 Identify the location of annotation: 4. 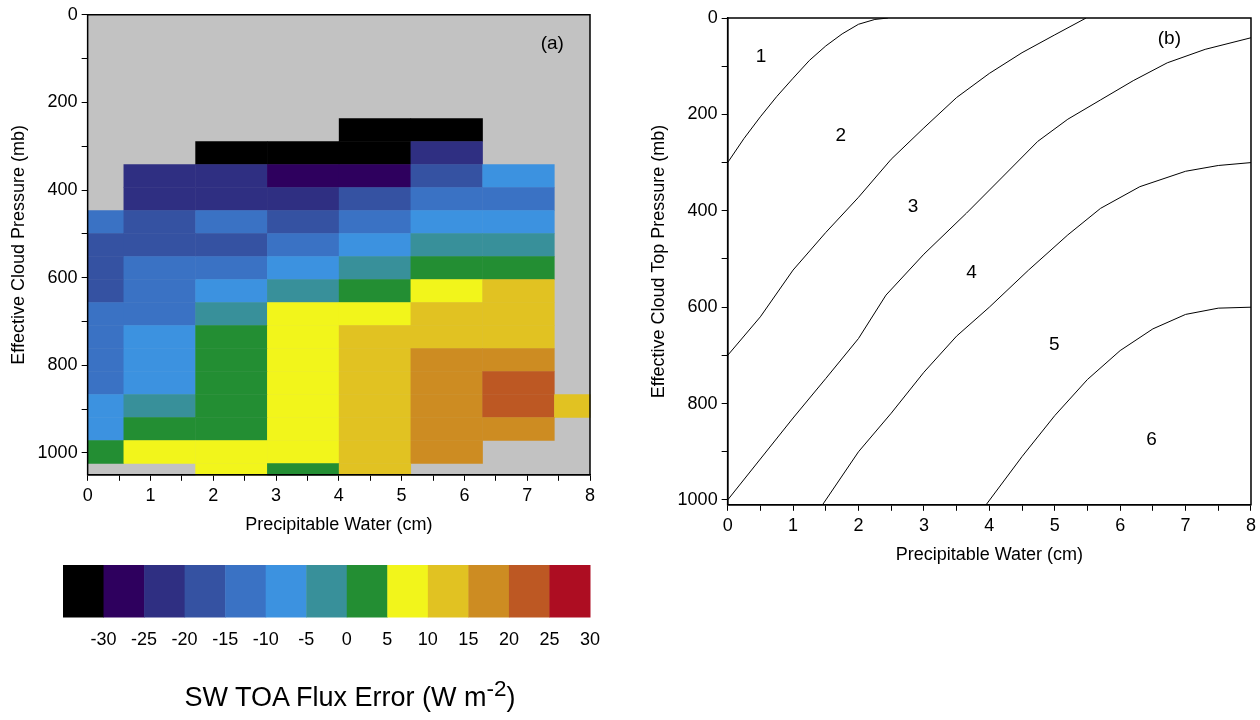
(972, 271).